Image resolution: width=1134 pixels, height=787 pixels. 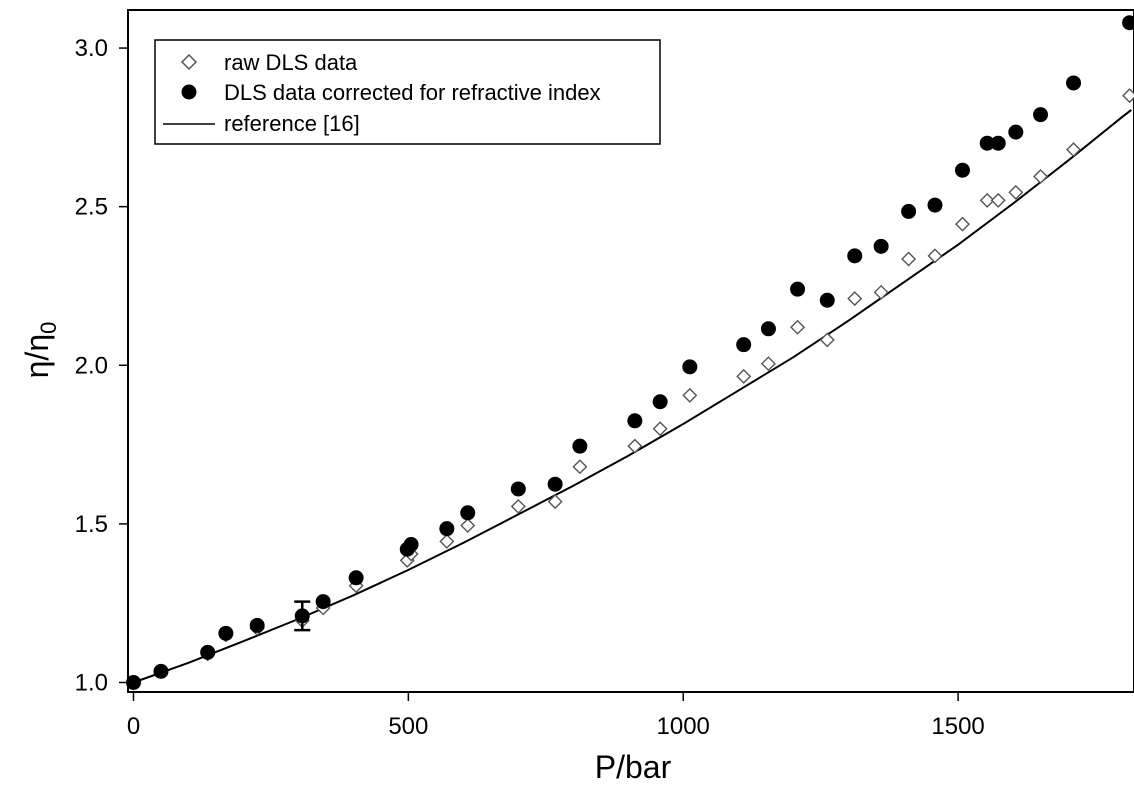 I want to click on legend-corrected-marker, so click(x=189, y=92).